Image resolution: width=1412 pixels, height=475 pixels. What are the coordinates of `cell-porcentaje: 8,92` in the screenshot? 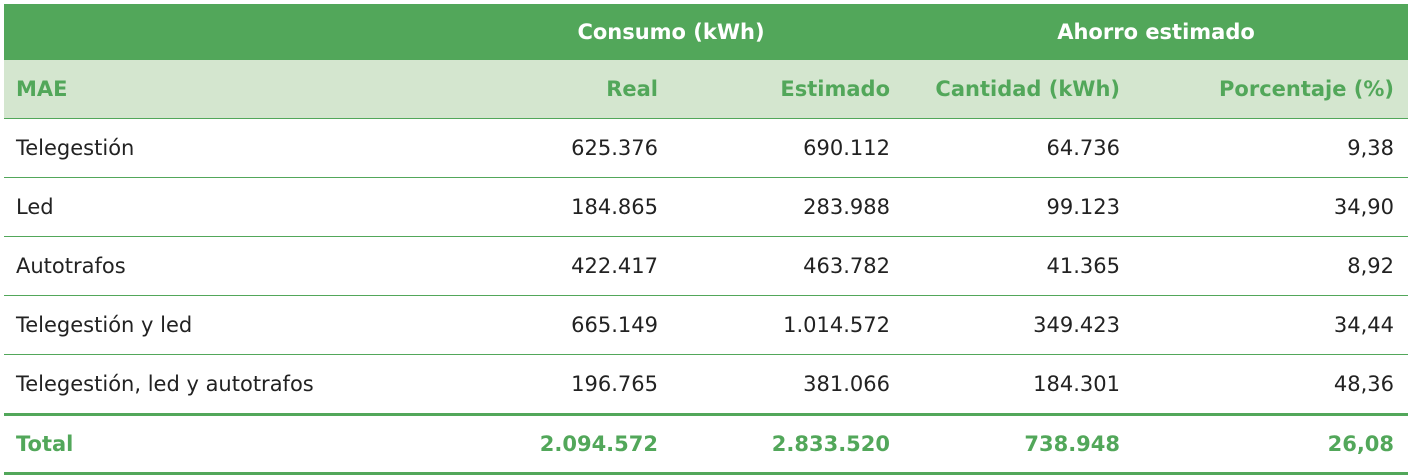 It's located at (1271, 266).